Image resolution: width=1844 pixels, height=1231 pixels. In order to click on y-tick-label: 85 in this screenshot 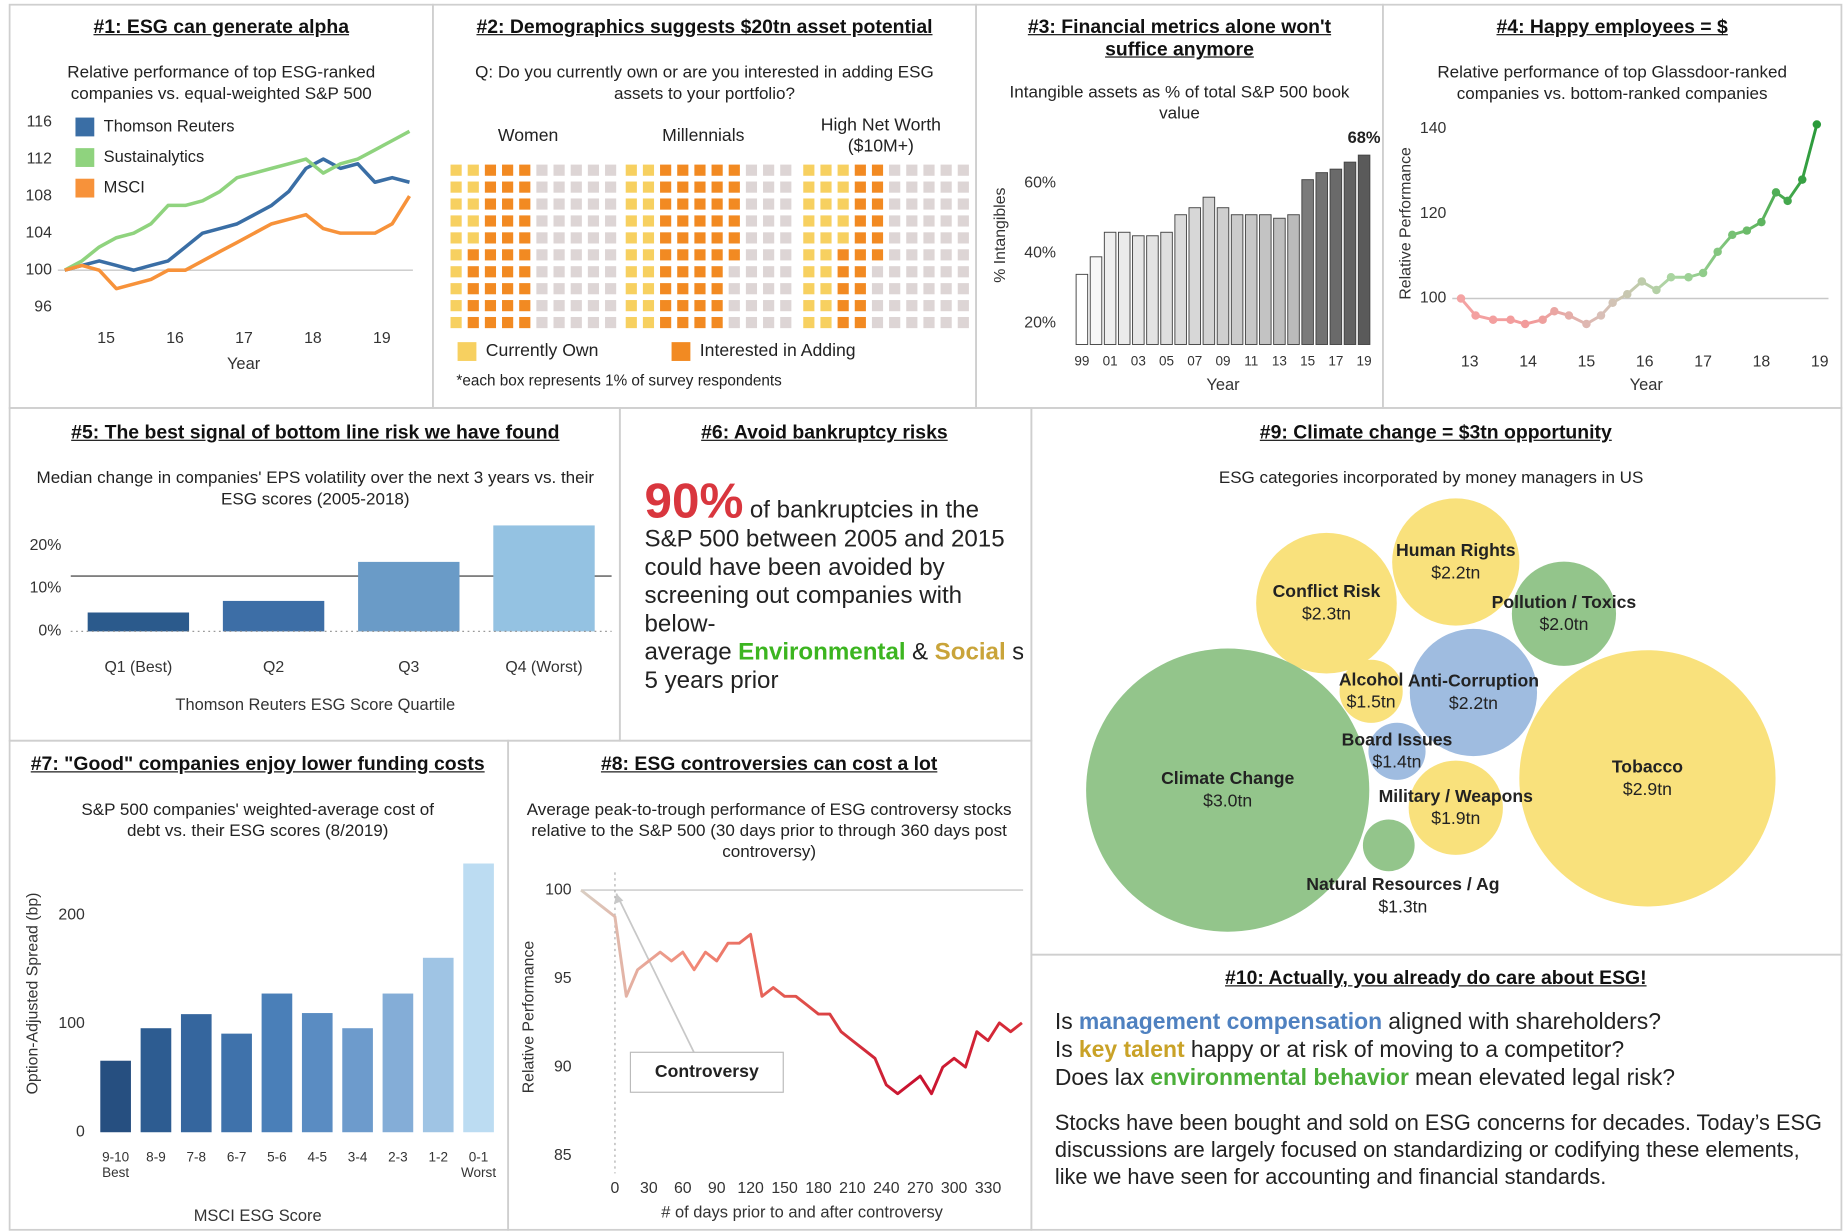, I will do `click(563, 1155)`.